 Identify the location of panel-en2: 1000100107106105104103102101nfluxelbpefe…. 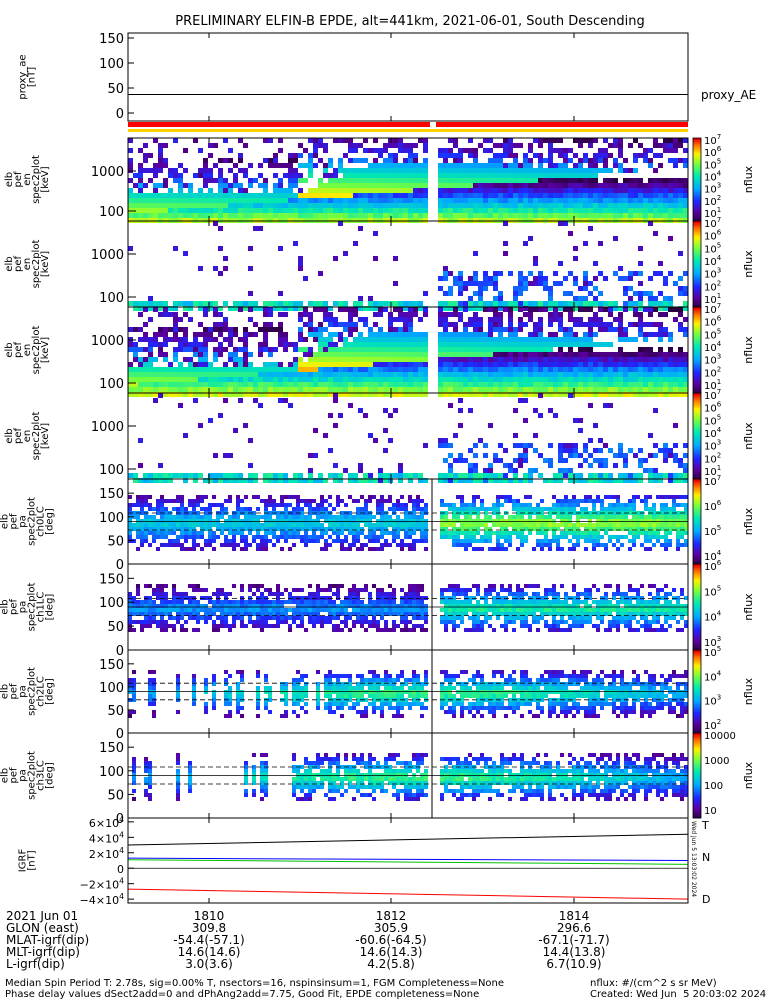
(379, 263).